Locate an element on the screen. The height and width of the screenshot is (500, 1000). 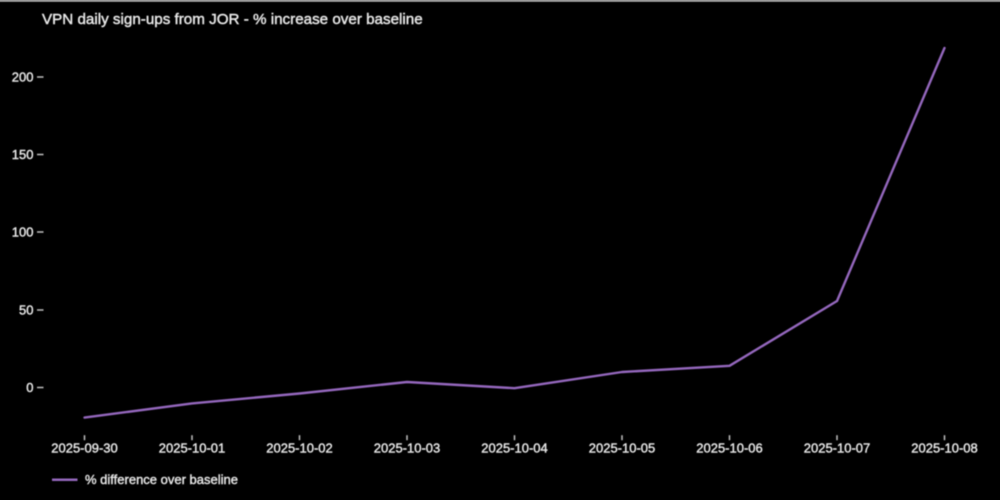
svg-text: 2025-10-04 is located at coordinates (514, 448).